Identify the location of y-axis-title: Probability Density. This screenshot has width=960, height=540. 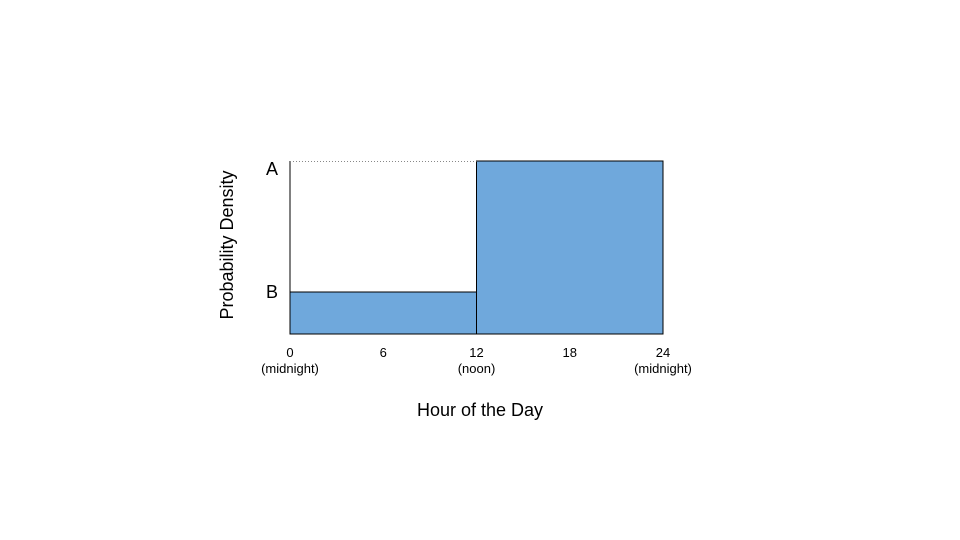
(227, 244).